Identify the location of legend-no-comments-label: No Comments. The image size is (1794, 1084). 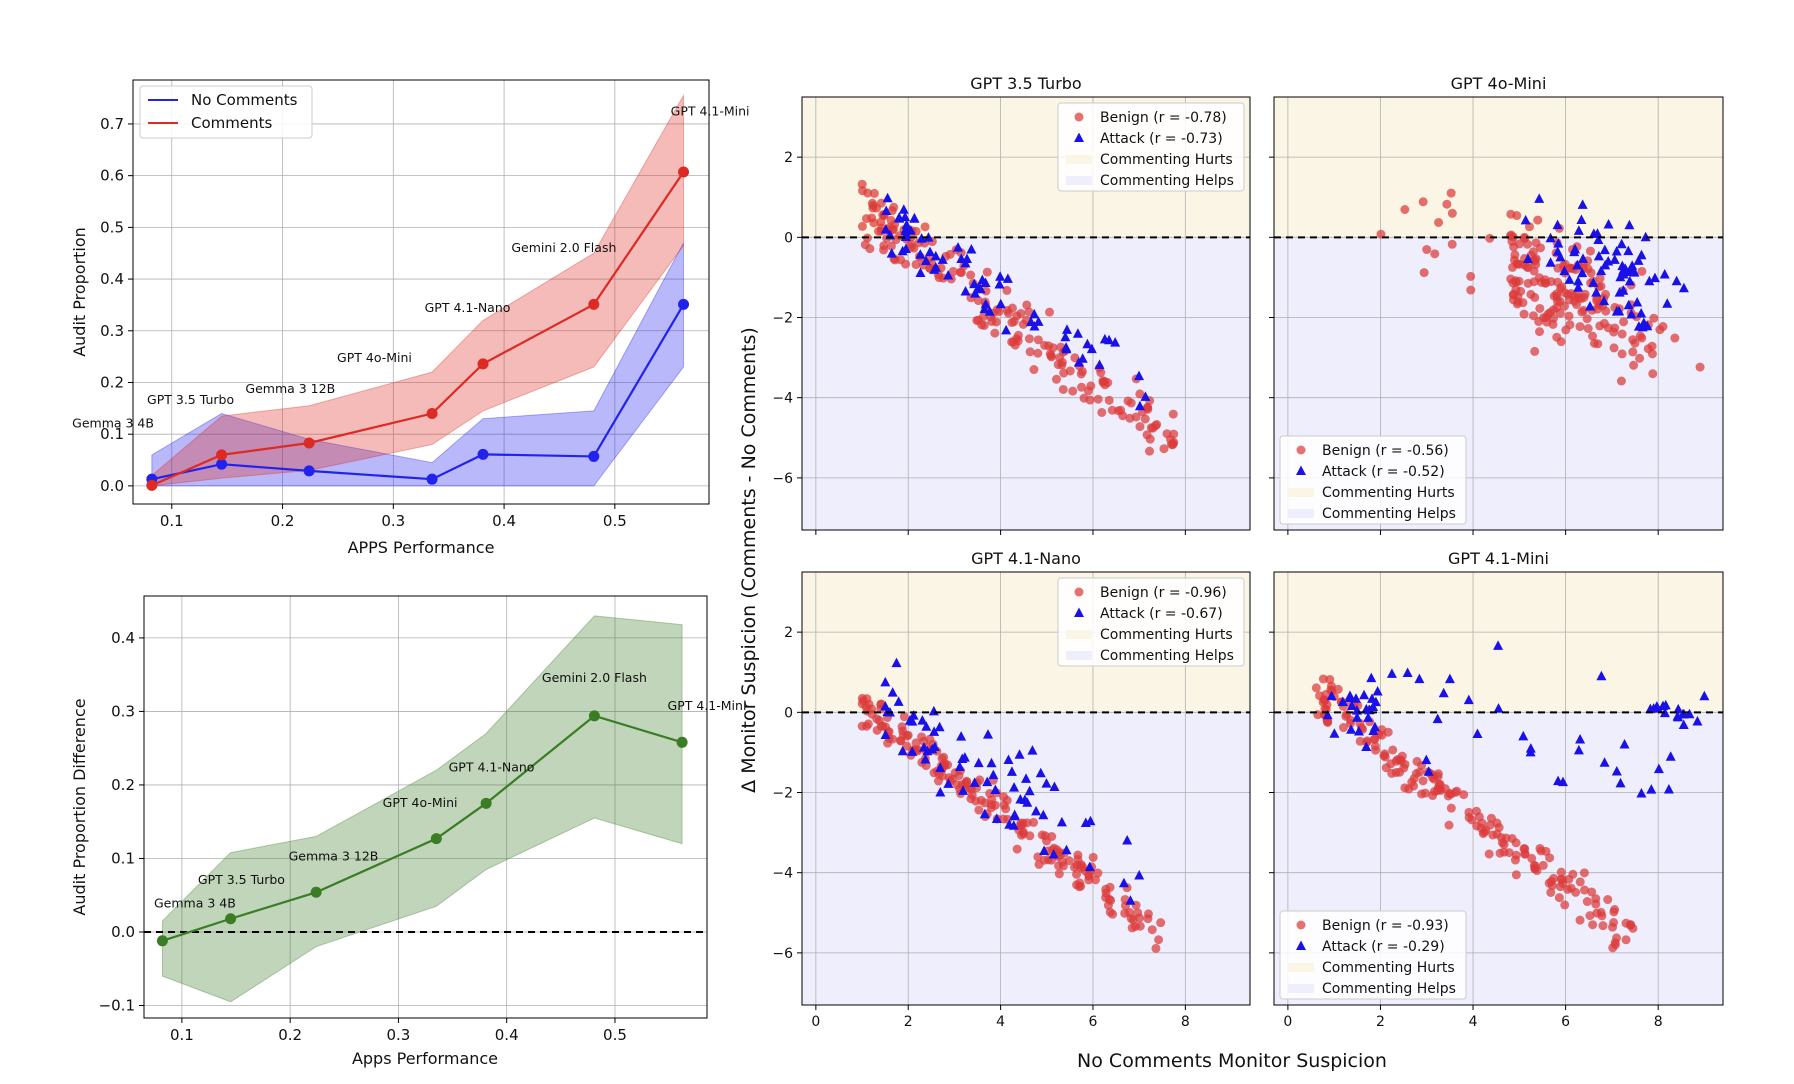
(244, 100).